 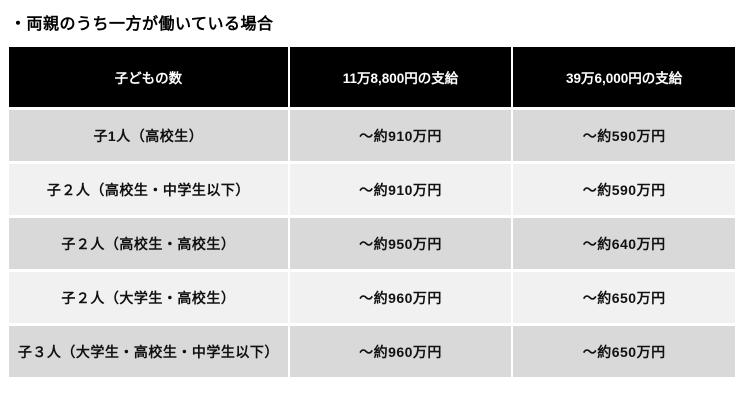 I want to click on page-title: ・両親のうち一方が働いている場合, so click(x=142, y=24).